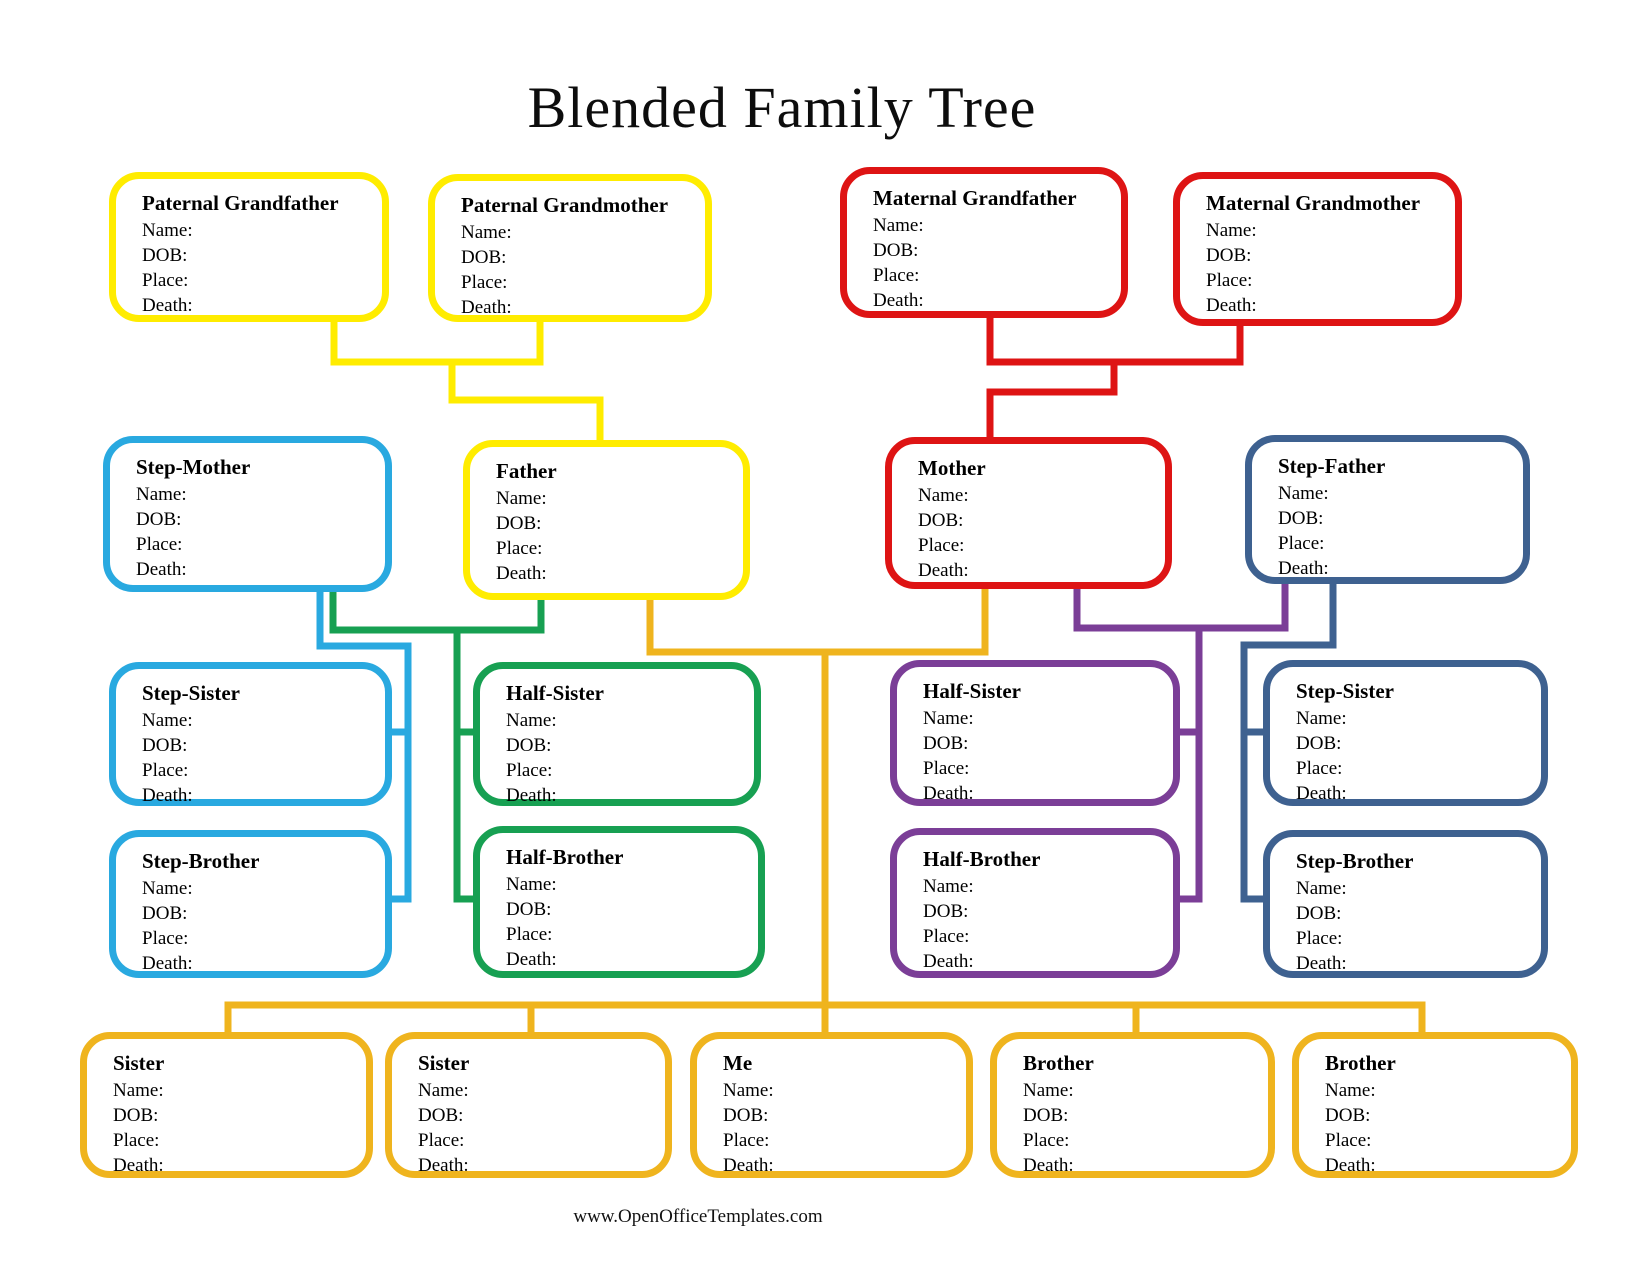 This screenshot has width=1650, height=1275. I want to click on box-title: Father, so click(526, 471).